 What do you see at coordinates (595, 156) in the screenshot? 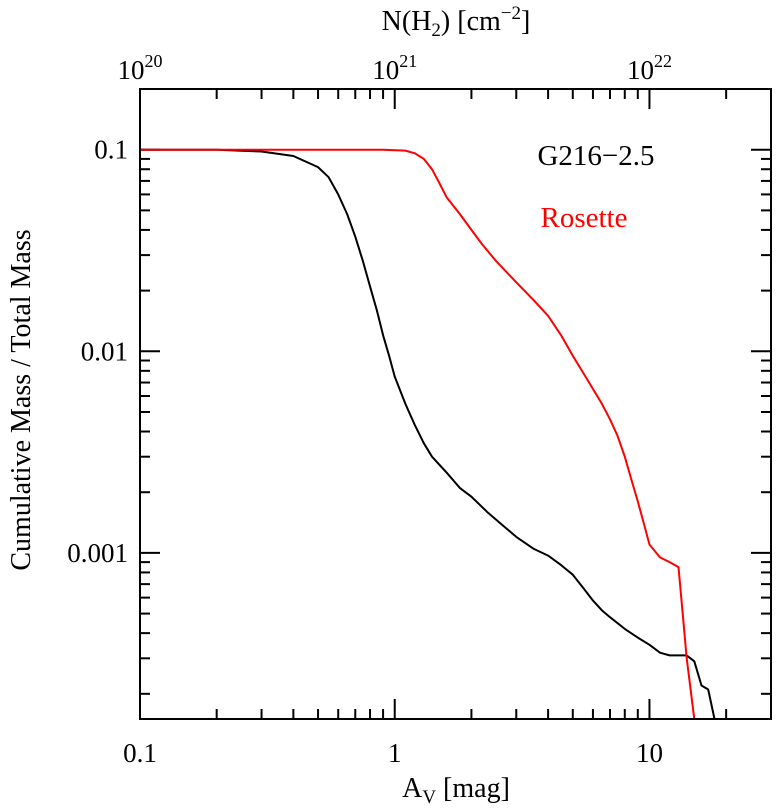
I see `legend-g216: G216−2.5` at bounding box center [595, 156].